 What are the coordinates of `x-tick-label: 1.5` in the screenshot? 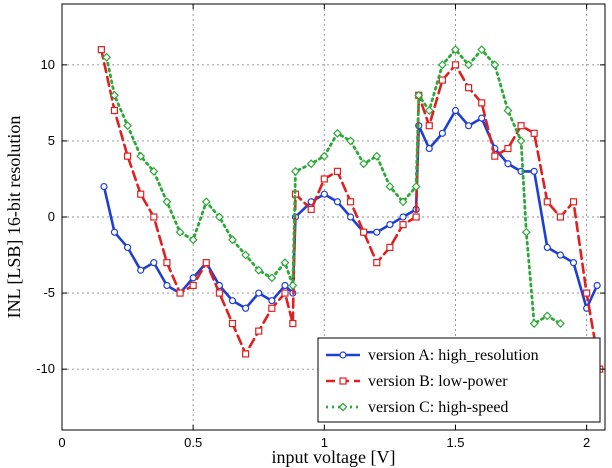 It's located at (455, 442).